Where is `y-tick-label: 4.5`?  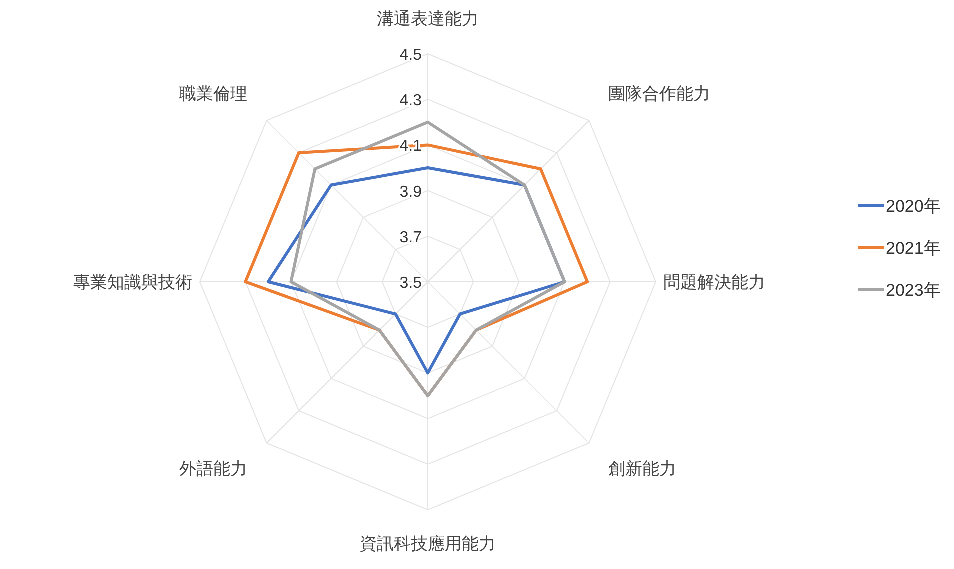
y-tick-label: 4.5 is located at coordinates (411, 55).